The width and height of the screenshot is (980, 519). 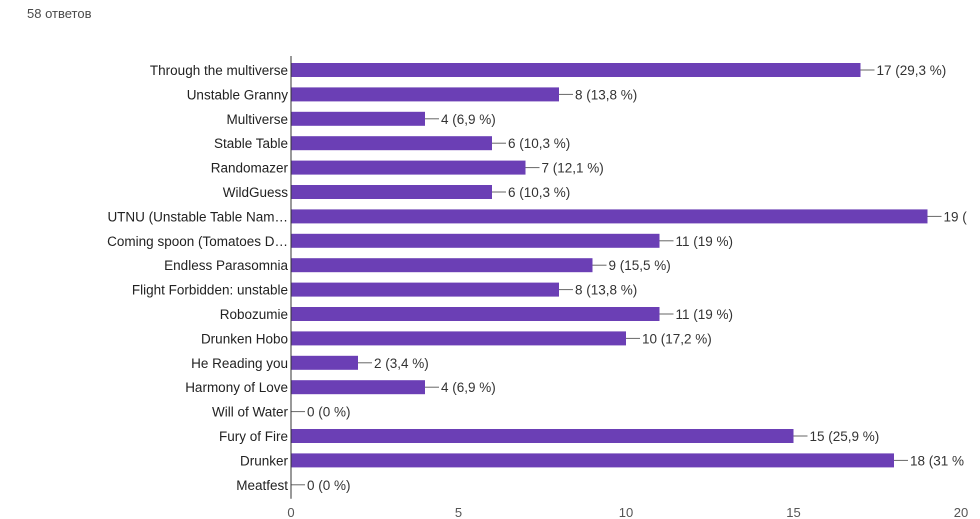 I want to click on data-label-he-reading-you: 2 (3,4 %), so click(x=401, y=363).